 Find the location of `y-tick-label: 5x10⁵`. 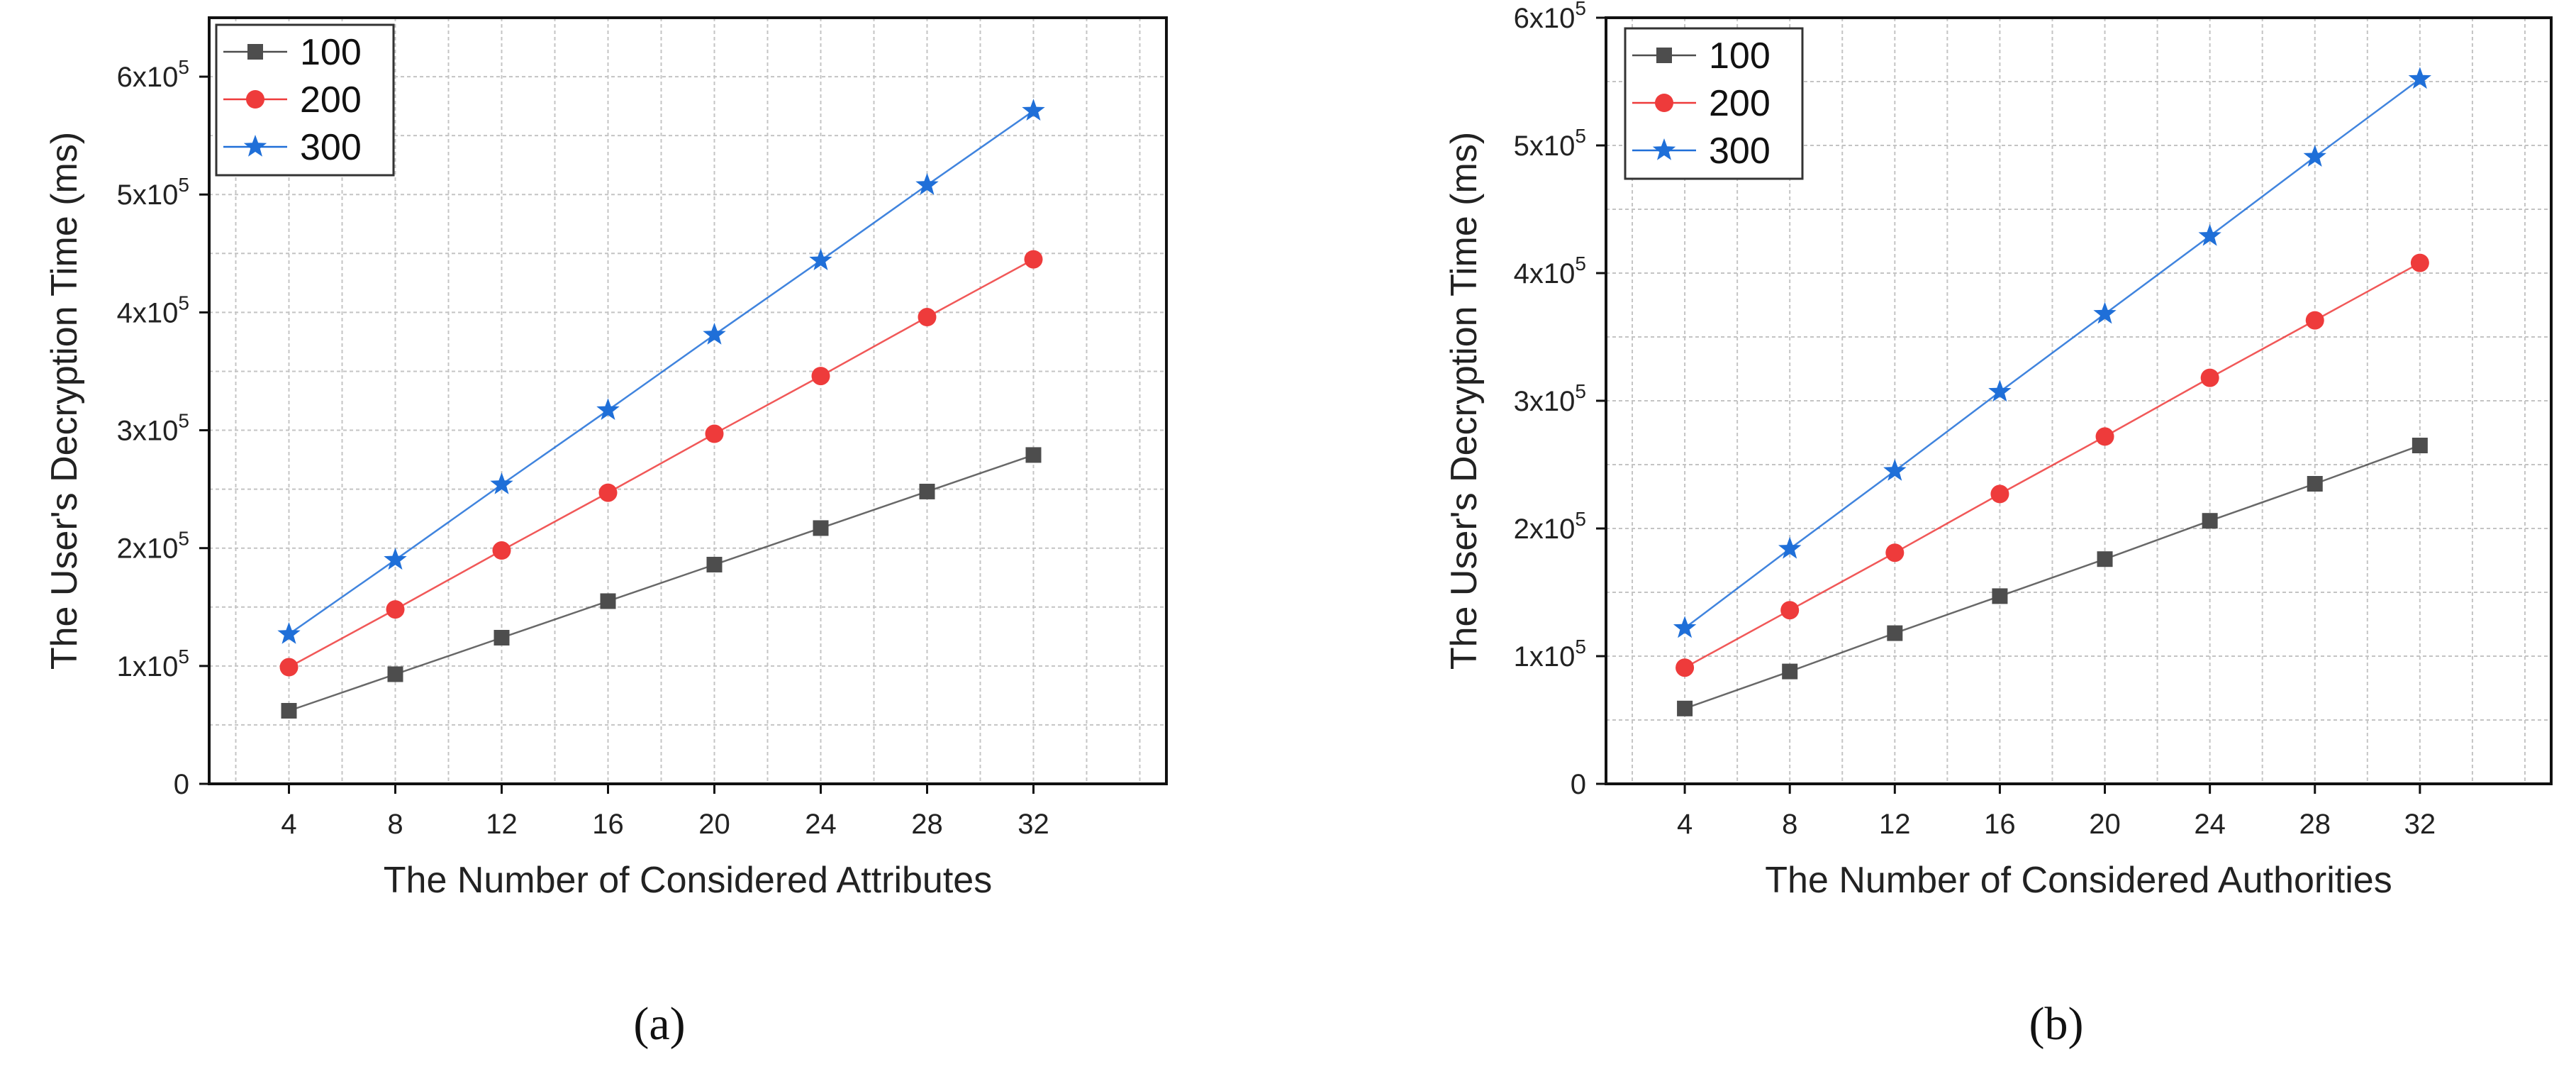

y-tick-label: 5x10⁵ is located at coordinates (1550, 143).